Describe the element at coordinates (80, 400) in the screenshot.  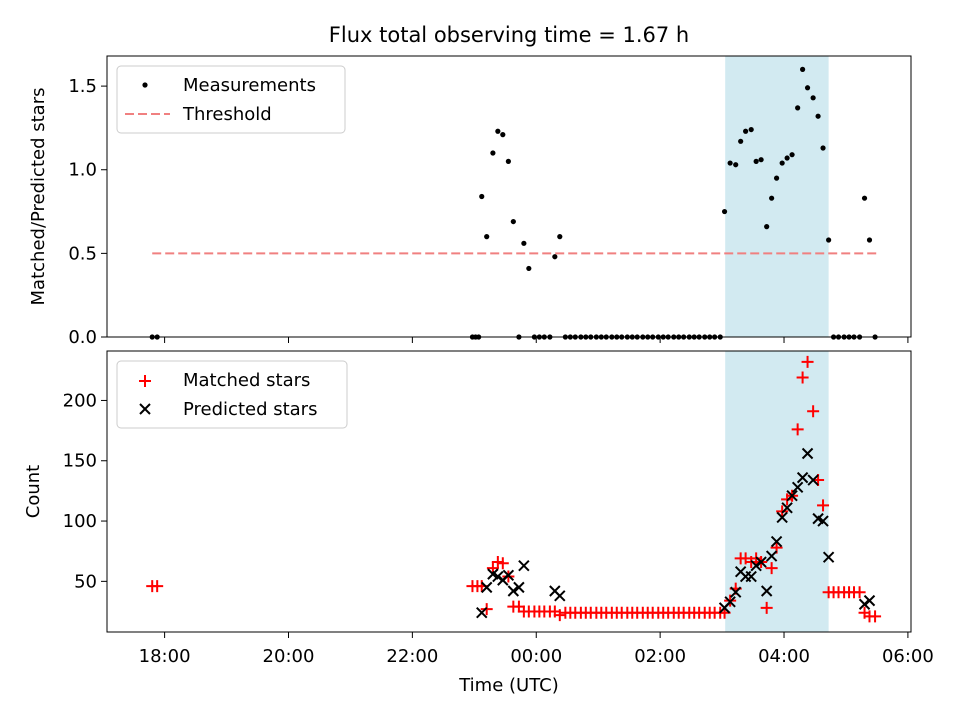
I see `y-tick-label: 200` at that location.